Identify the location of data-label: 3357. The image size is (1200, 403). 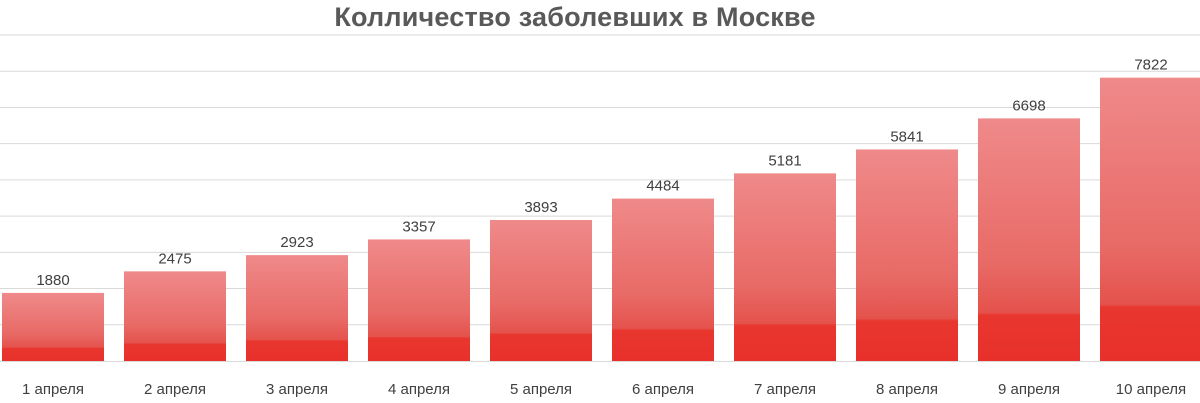
(418, 226).